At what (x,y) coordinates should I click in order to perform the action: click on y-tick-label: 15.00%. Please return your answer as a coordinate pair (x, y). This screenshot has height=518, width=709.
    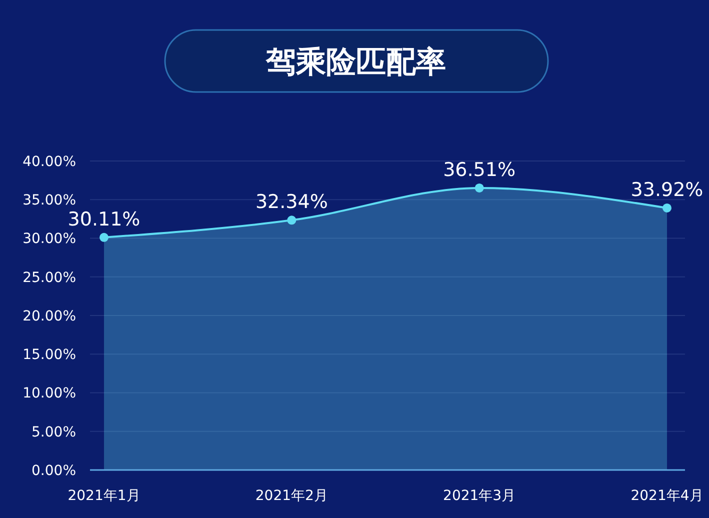
    Looking at the image, I should click on (49, 355).